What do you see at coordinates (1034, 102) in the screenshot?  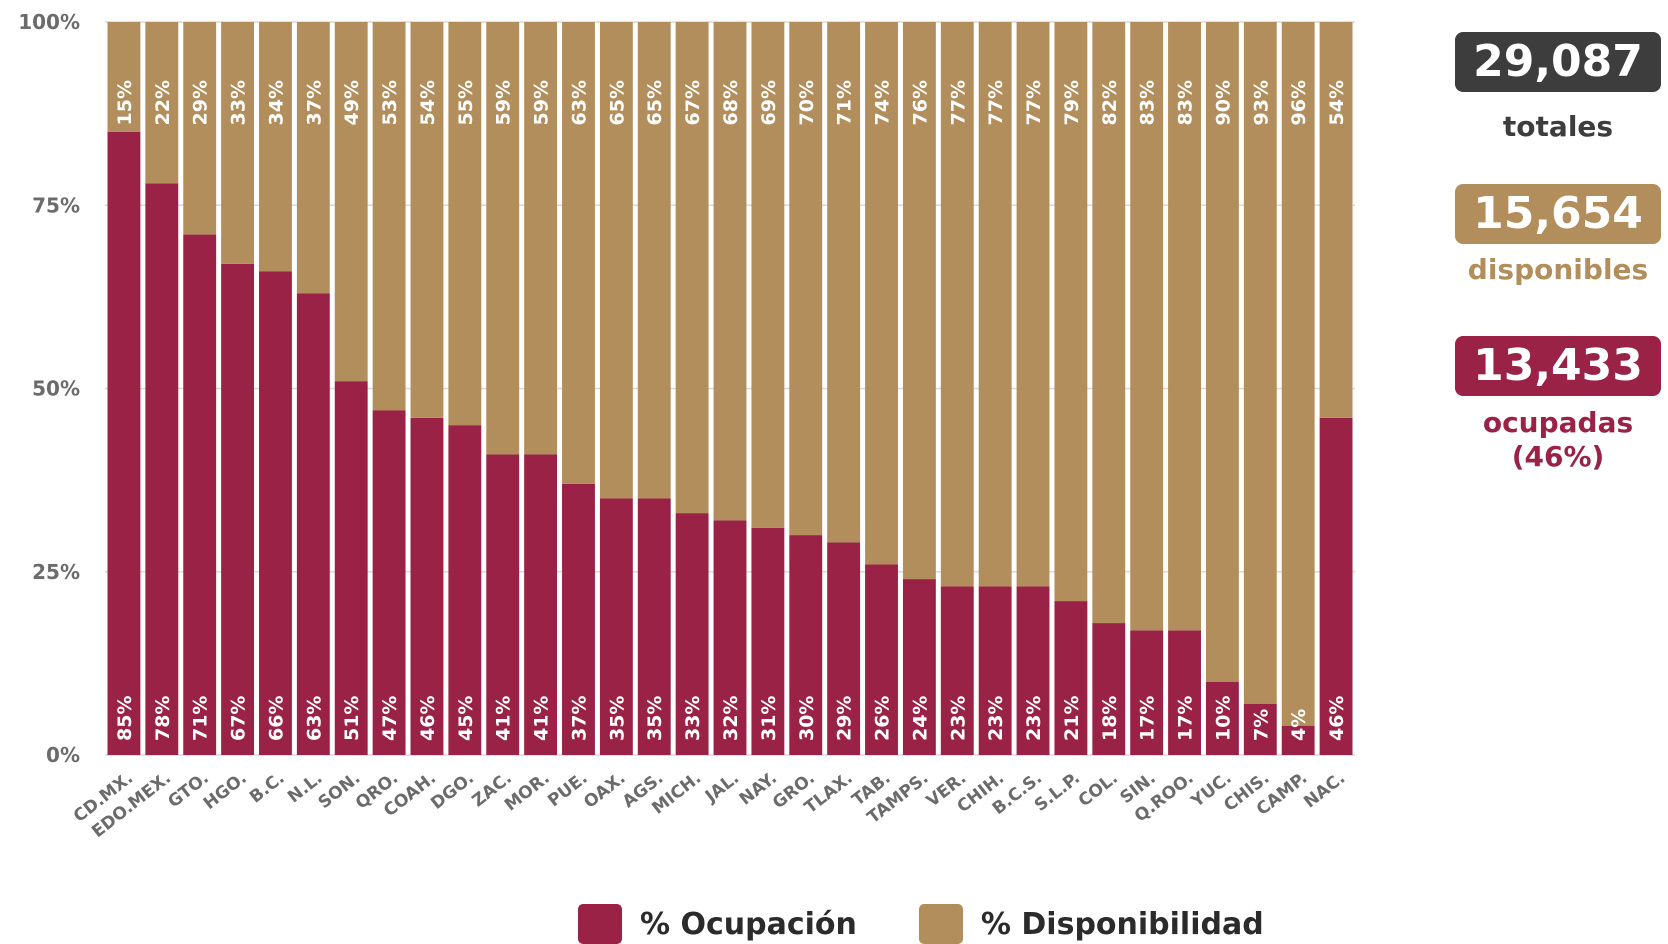 I see `data-label-availability-24: 77%` at bounding box center [1034, 102].